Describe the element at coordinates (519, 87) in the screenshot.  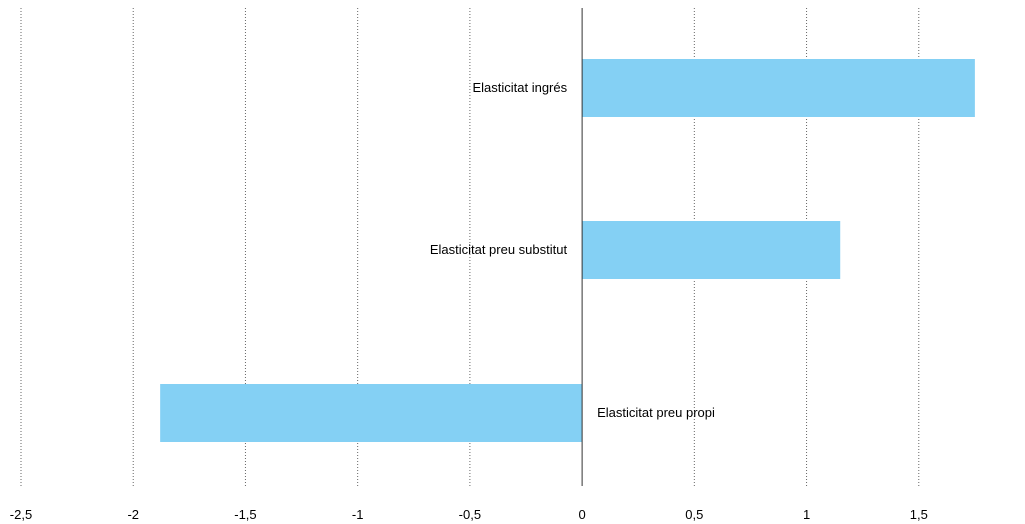
I see `category-label: Elasticitat ingrés` at that location.